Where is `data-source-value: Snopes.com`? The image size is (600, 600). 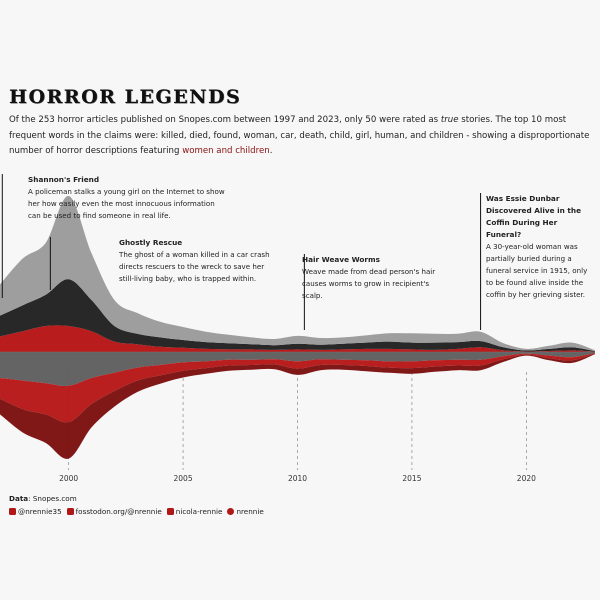
data-source-value: Snopes.com is located at coordinates (54, 498).